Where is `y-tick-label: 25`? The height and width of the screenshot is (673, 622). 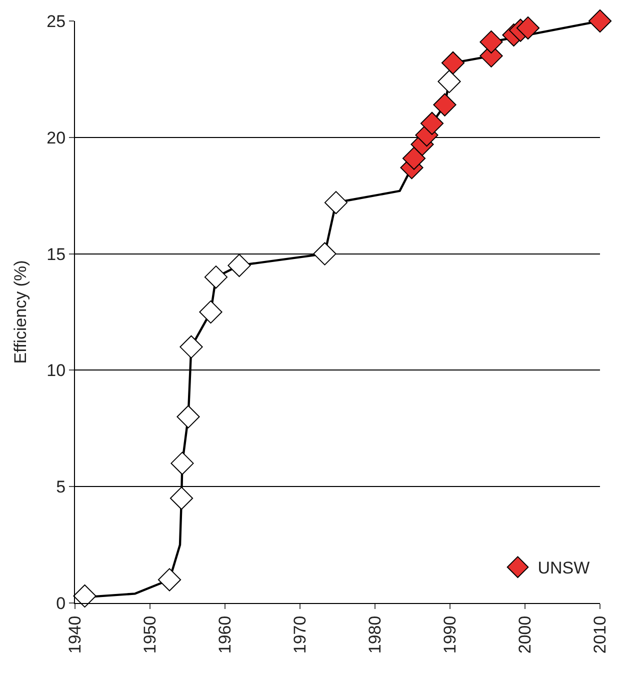
y-tick-label: 25 is located at coordinates (56, 21).